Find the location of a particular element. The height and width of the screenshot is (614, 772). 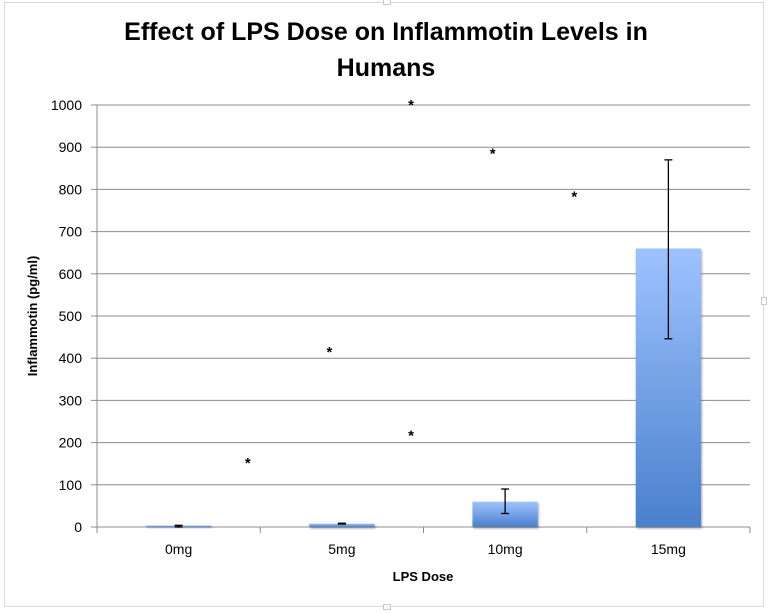

y-tick-label: 100 is located at coordinates (71, 485).